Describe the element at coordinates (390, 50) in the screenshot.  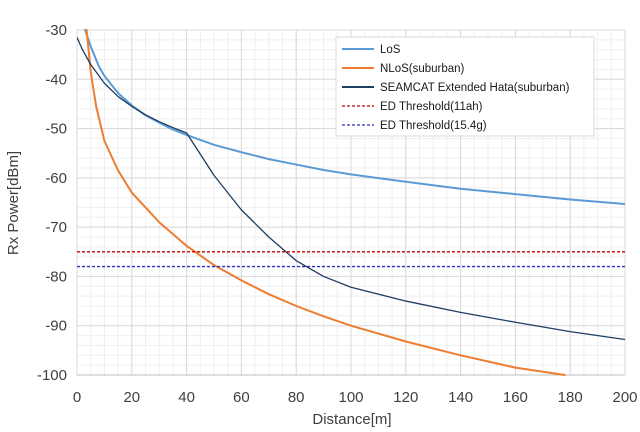
I see `legend-label: LoS` at that location.